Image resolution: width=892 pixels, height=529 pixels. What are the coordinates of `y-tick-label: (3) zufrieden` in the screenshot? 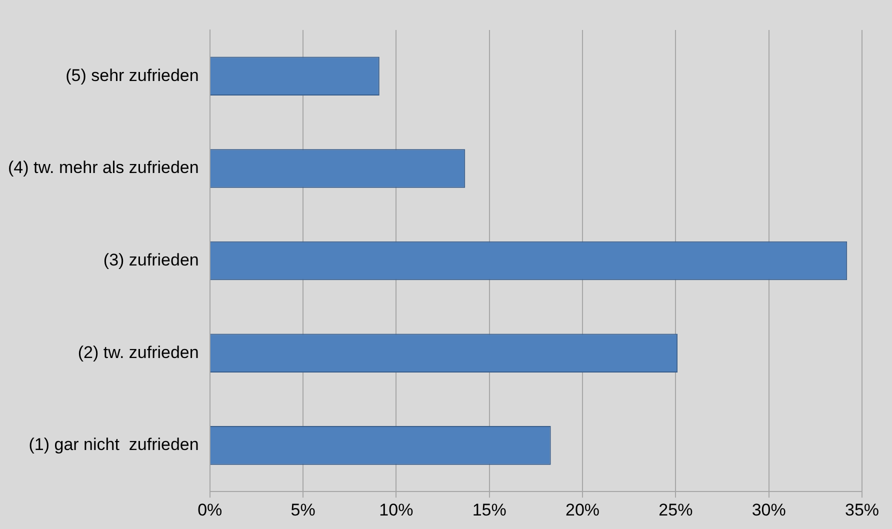 It's located at (151, 260).